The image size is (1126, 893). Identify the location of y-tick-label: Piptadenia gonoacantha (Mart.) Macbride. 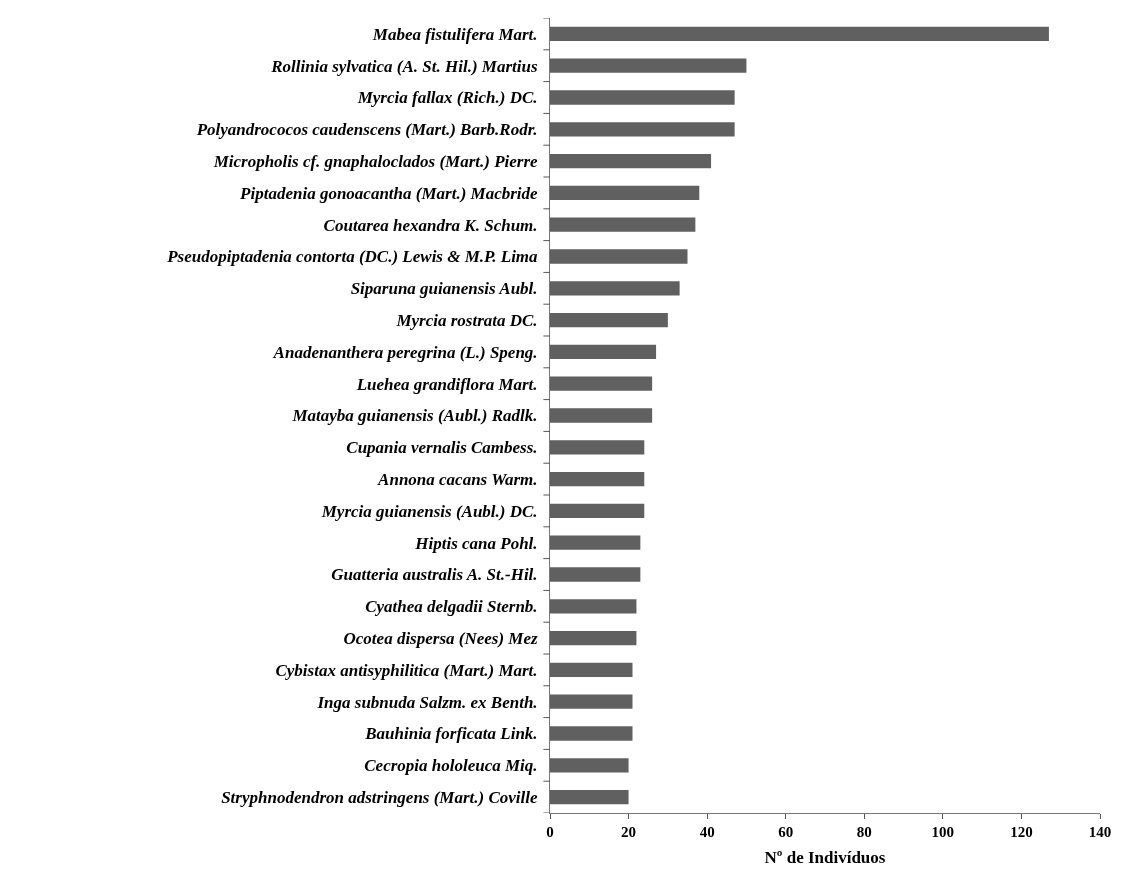
(389, 193).